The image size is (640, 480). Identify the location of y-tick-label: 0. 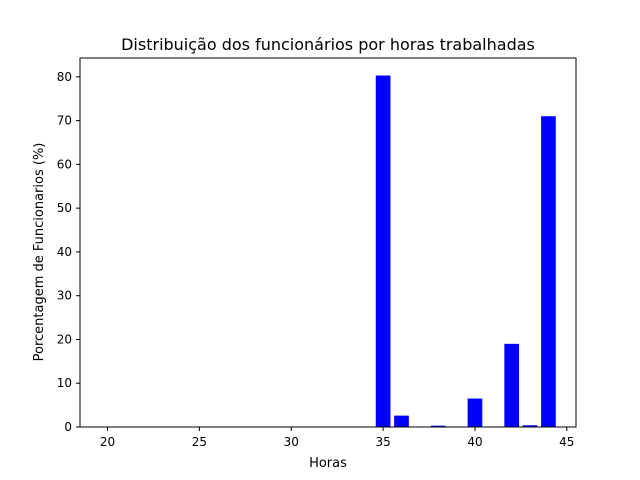
(68, 427).